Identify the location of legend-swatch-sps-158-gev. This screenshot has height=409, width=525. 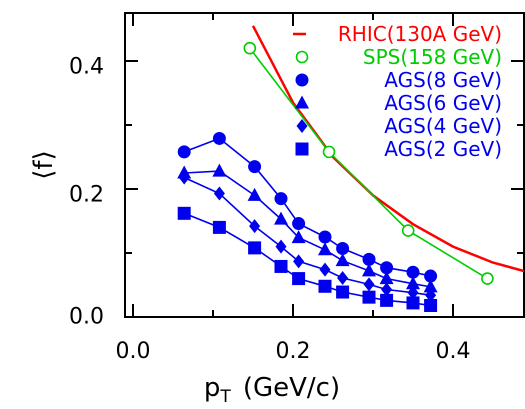
(302, 57).